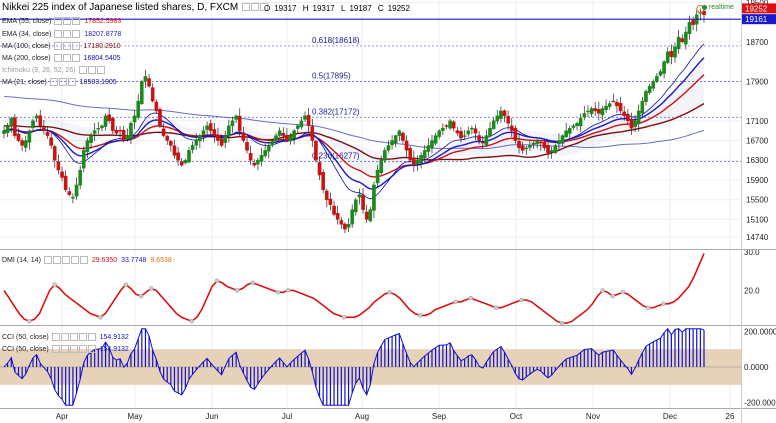  I want to click on legend-cci-2-extra-icon, so click(91, 349).